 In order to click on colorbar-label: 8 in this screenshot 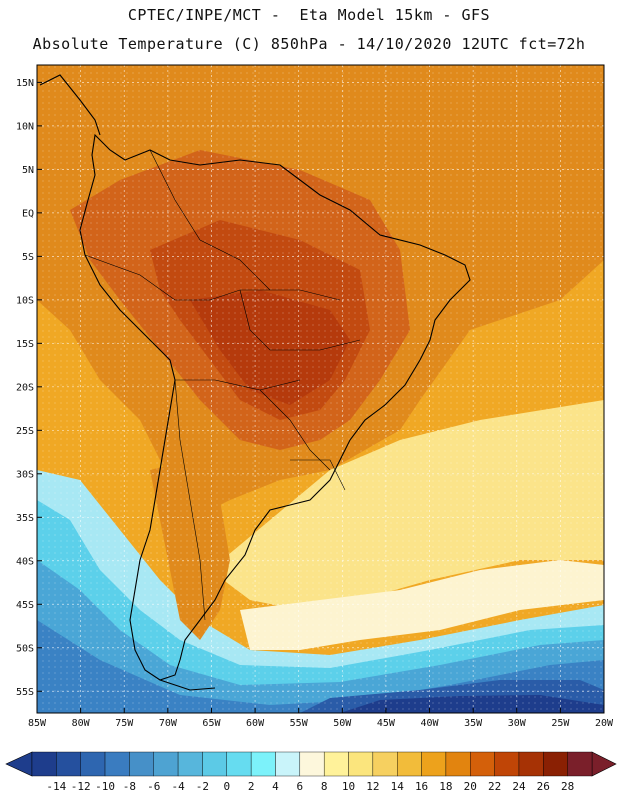, I will do `click(324, 786)`.